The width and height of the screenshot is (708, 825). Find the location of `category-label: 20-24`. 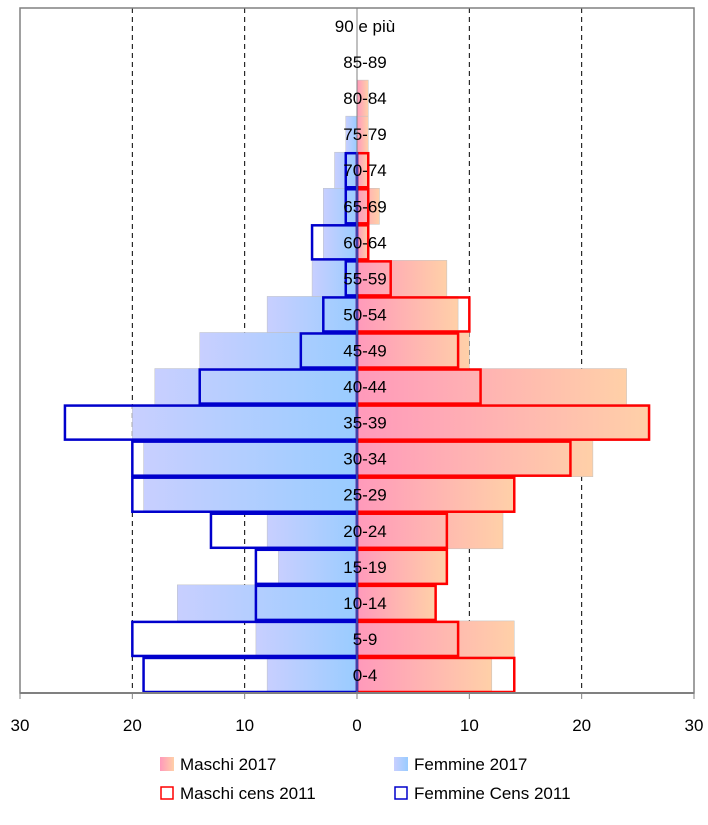

category-label: 20-24 is located at coordinates (364, 531).